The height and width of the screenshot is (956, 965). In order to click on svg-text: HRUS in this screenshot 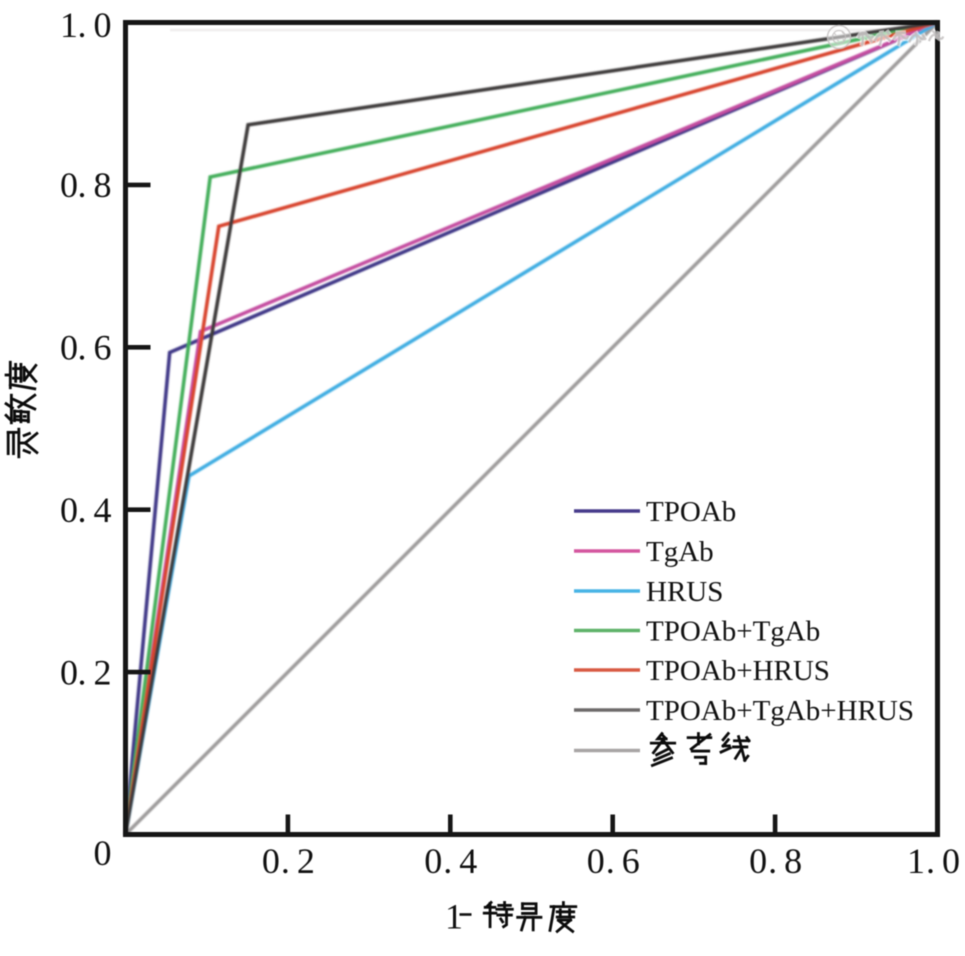, I will do `click(684, 592)`.